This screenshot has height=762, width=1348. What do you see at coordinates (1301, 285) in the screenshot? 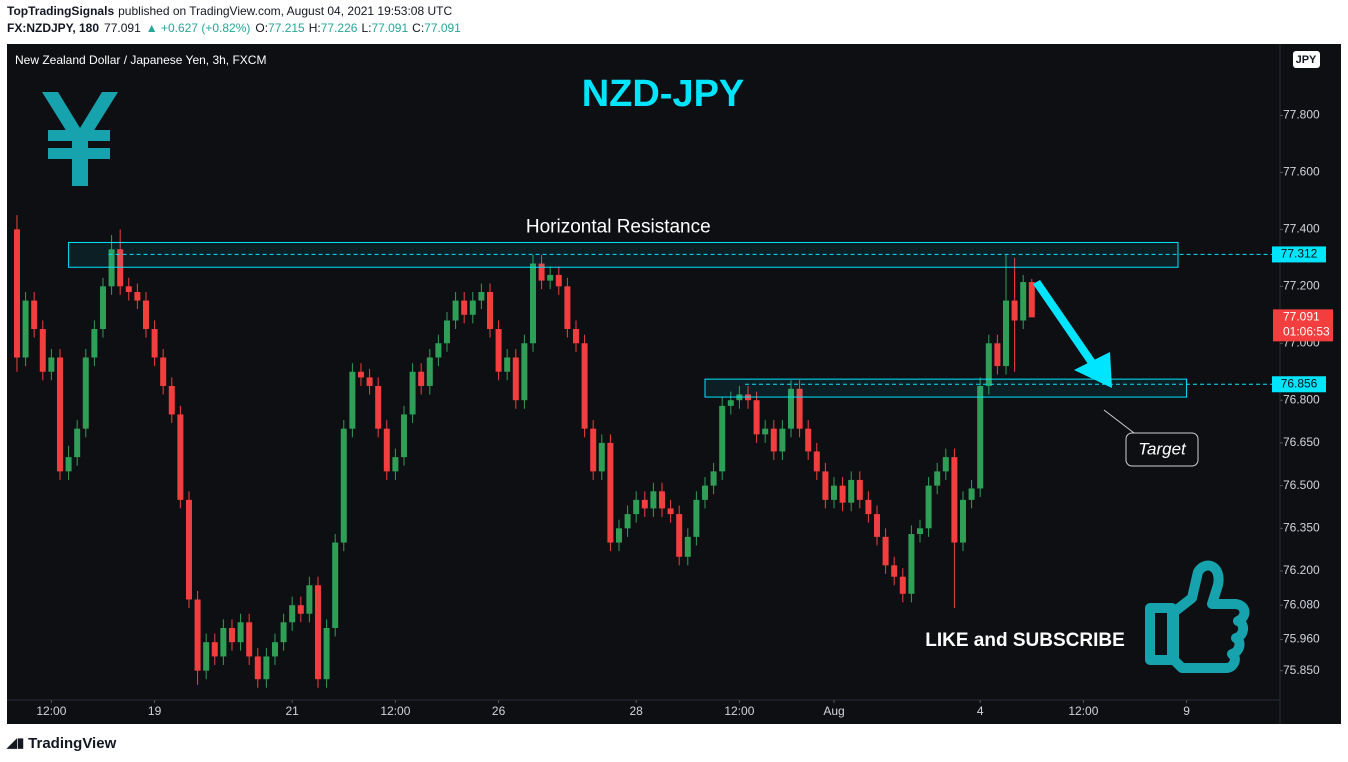
I see `y-tick-label: 77.200` at bounding box center [1301, 285].